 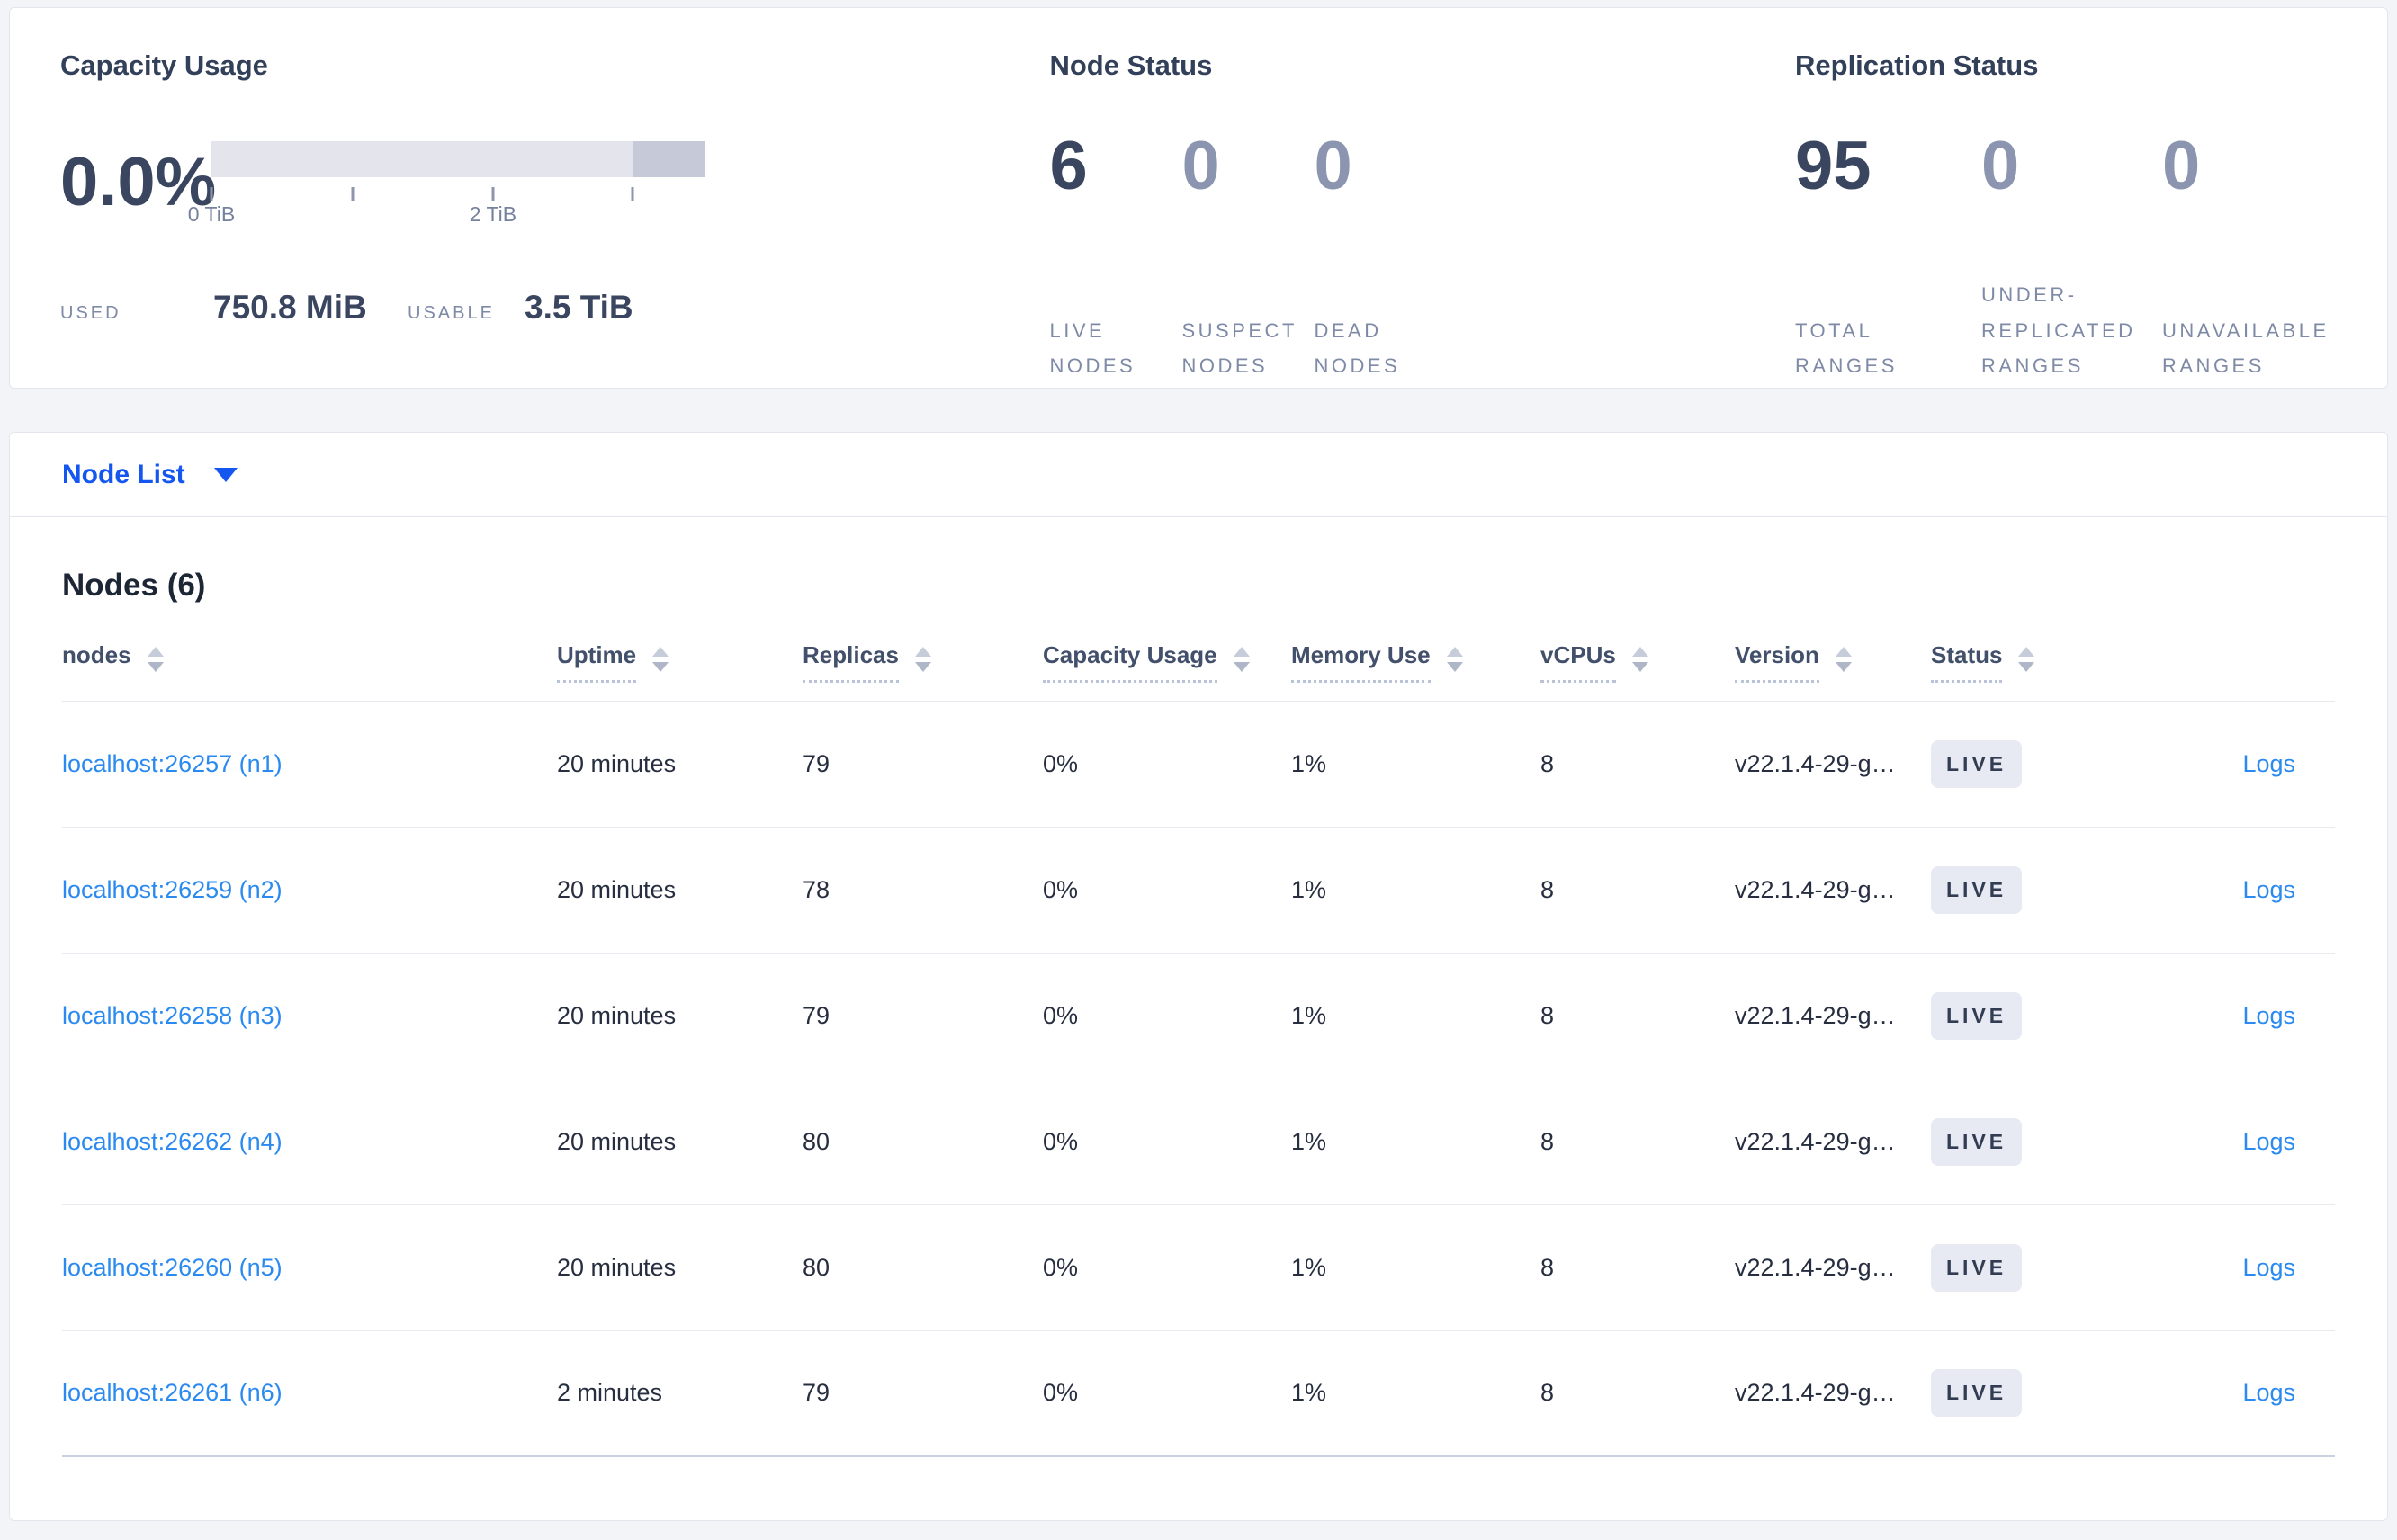 What do you see at coordinates (1239, 348) in the screenshot?
I see `suspect-nodes-label: SUSPECT NODES` at bounding box center [1239, 348].